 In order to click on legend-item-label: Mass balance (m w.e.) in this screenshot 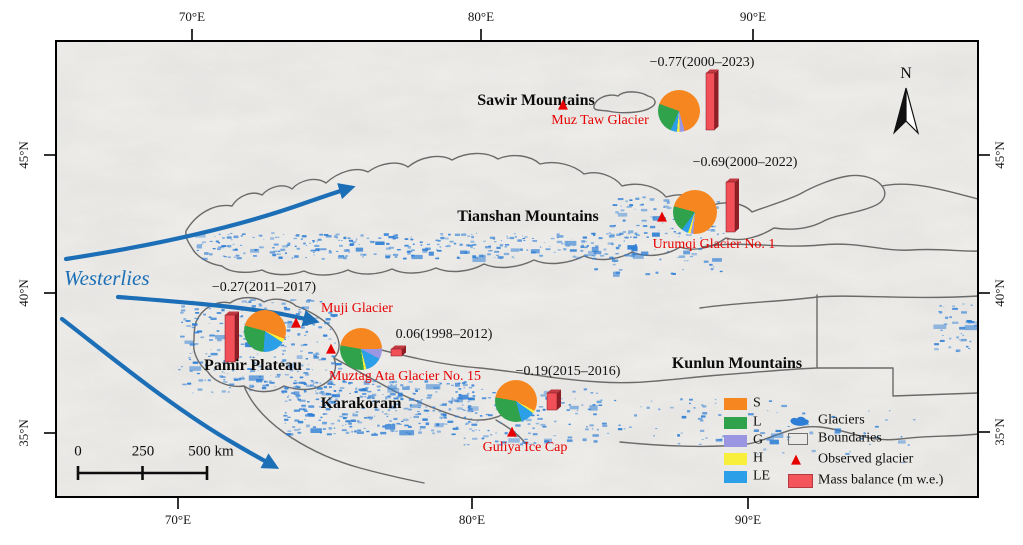, I will do `click(881, 480)`.